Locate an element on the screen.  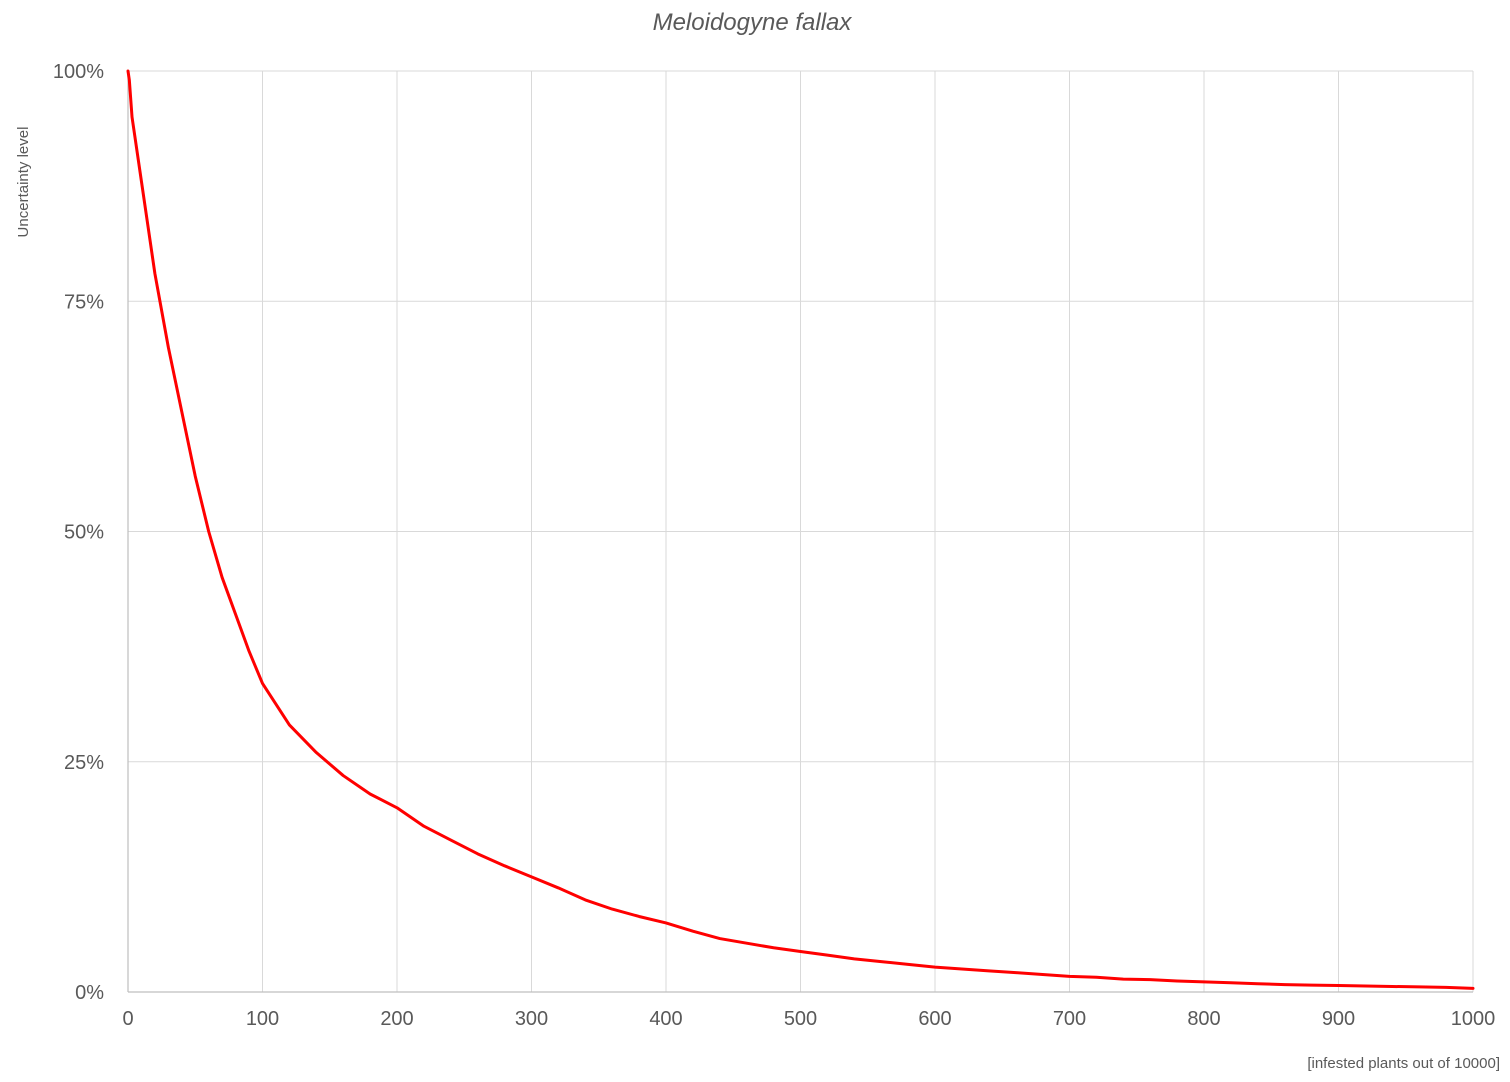
chart-title: Meloidogyne fallax is located at coordinates (753, 22).